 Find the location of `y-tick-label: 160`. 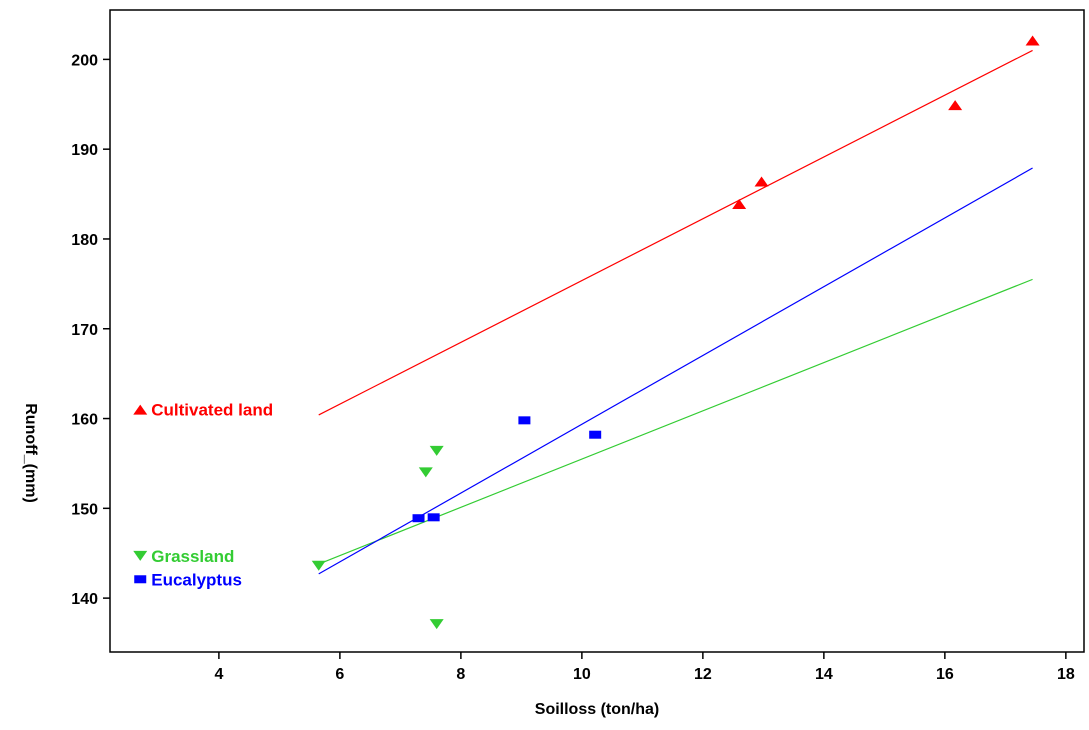

y-tick-label: 160 is located at coordinates (84, 420).